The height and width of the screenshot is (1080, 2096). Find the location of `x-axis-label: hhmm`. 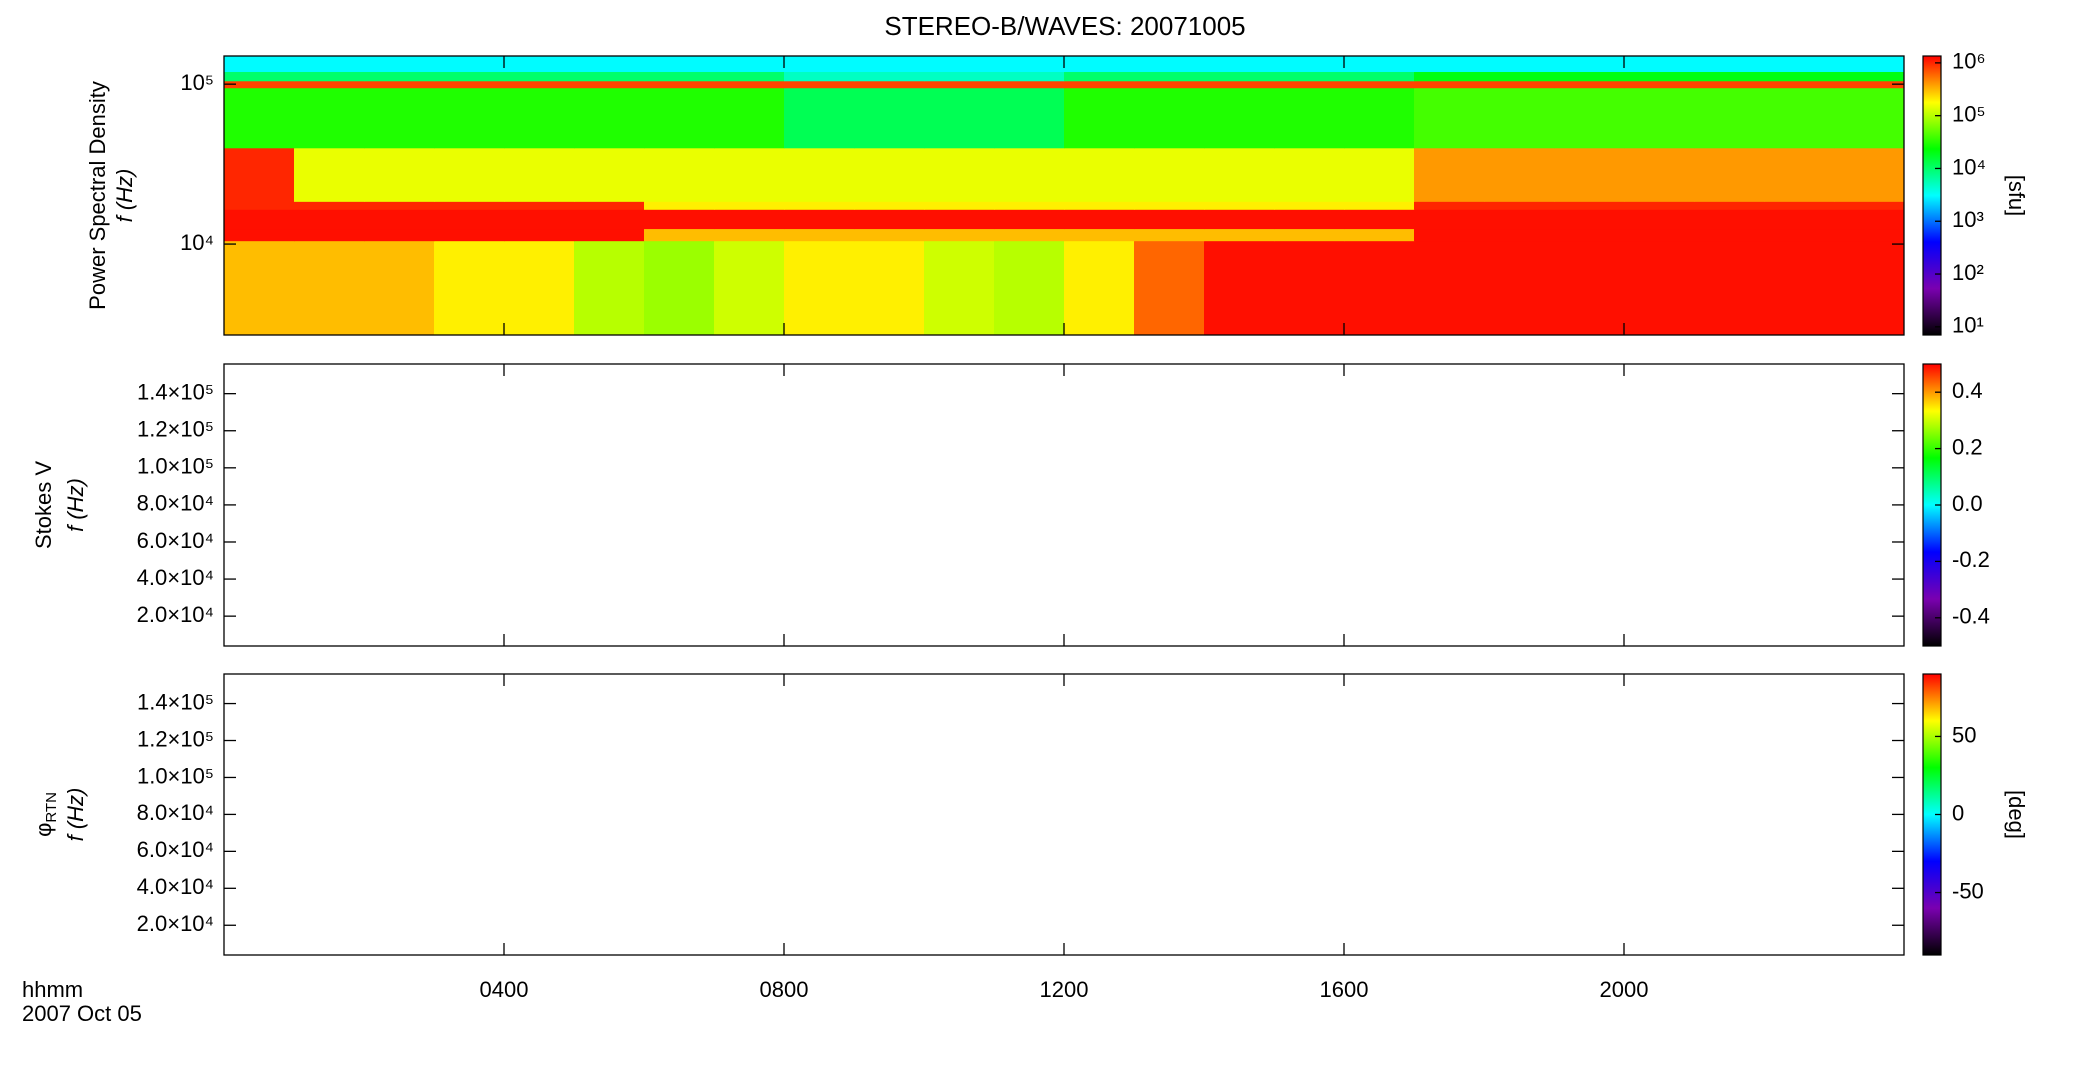

x-axis-label: hhmm is located at coordinates (52, 989).